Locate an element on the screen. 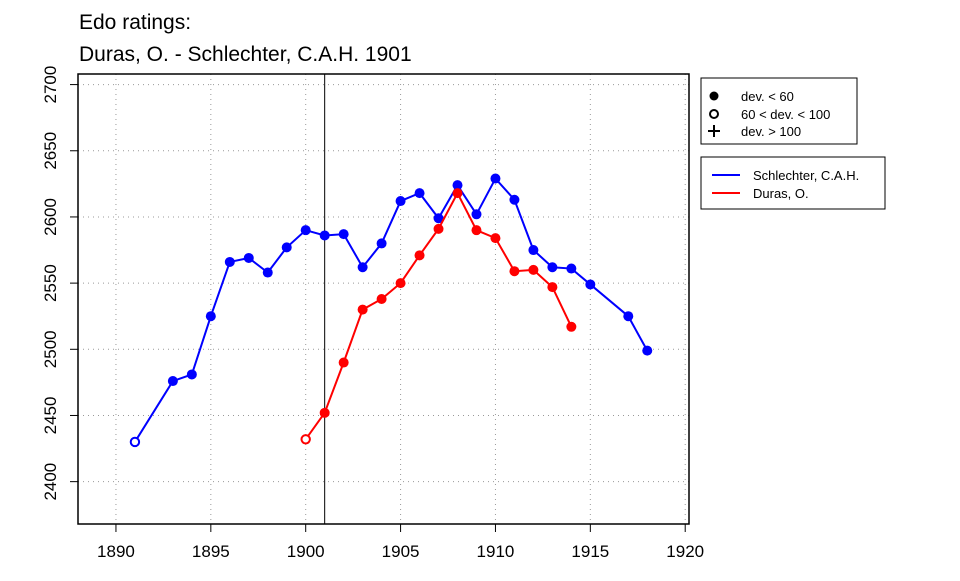 This screenshot has width=960, height=581. legend-players: Schlechter, C.A.H. Duras, O. is located at coordinates (793, 183).